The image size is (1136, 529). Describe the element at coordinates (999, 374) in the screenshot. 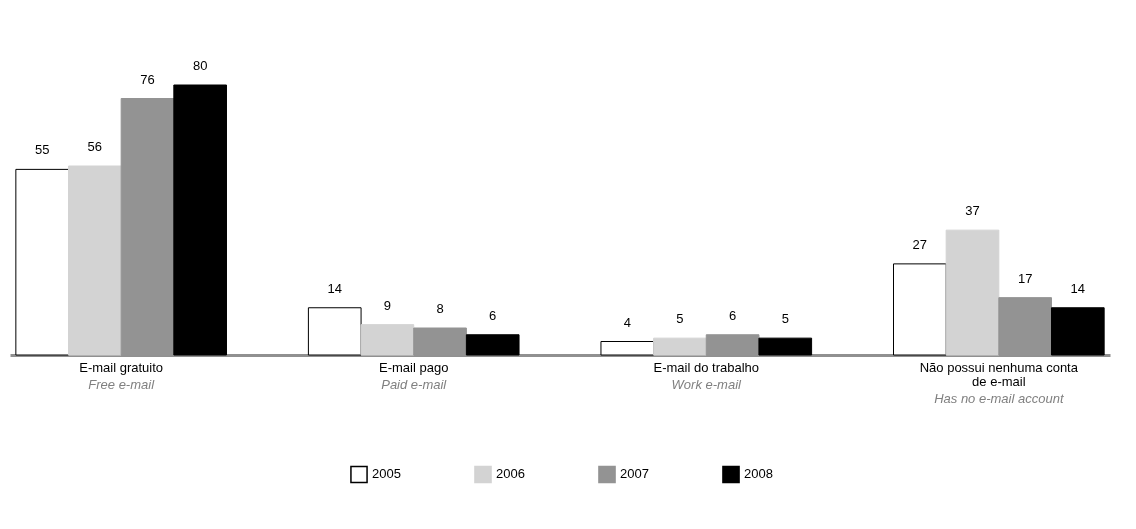

I see `x-tick-label: Não possui nenhuma conta de e-mail` at that location.